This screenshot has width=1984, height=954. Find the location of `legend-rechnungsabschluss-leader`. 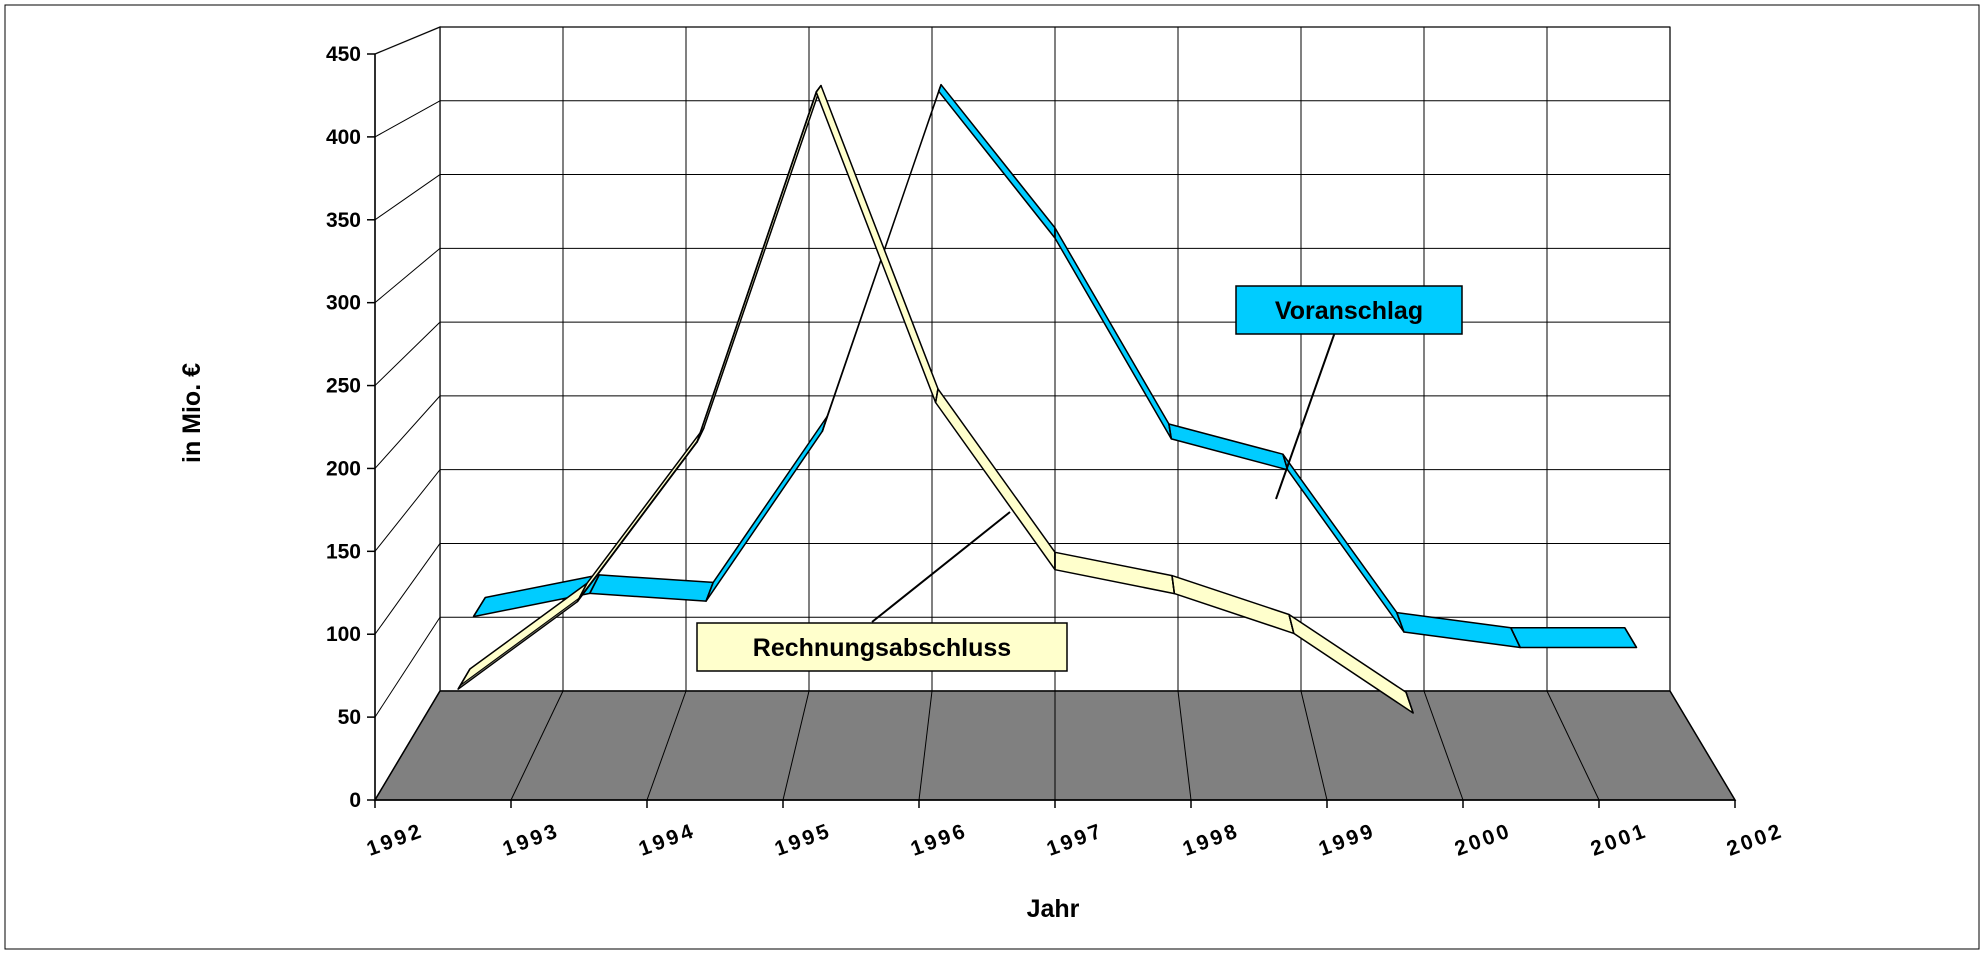

legend-rechnungsabschluss-leader is located at coordinates (941, 567).